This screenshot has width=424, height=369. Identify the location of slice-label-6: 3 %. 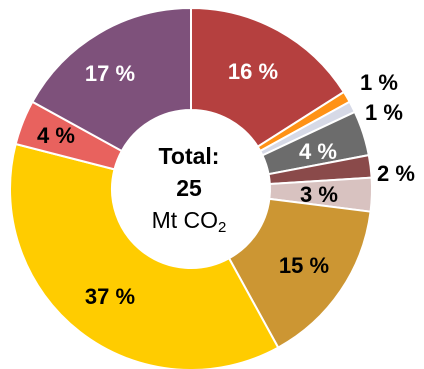
(319, 194).